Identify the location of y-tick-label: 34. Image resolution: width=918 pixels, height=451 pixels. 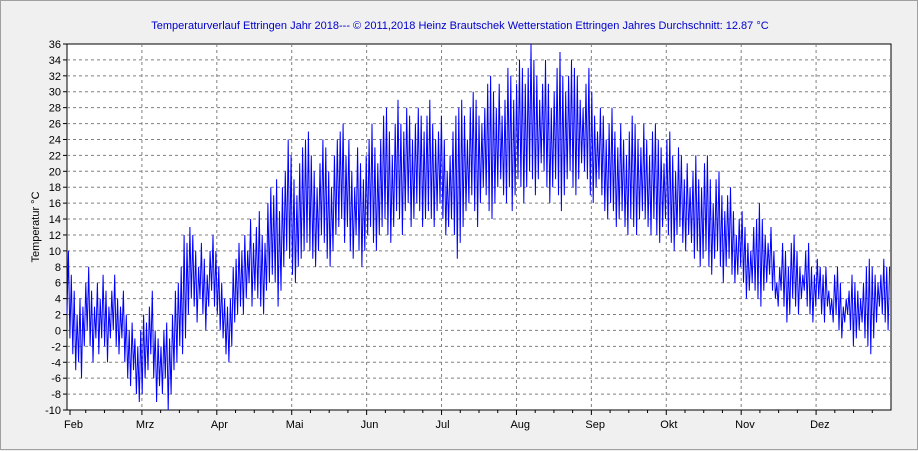
(55, 61).